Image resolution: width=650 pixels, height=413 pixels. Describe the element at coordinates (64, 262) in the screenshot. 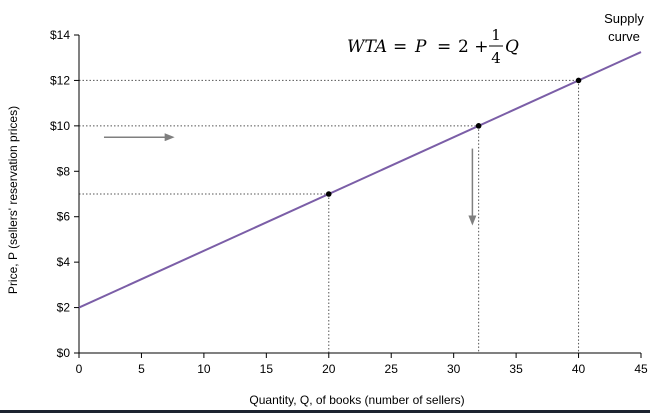

I see `y-tick-label: $4` at that location.